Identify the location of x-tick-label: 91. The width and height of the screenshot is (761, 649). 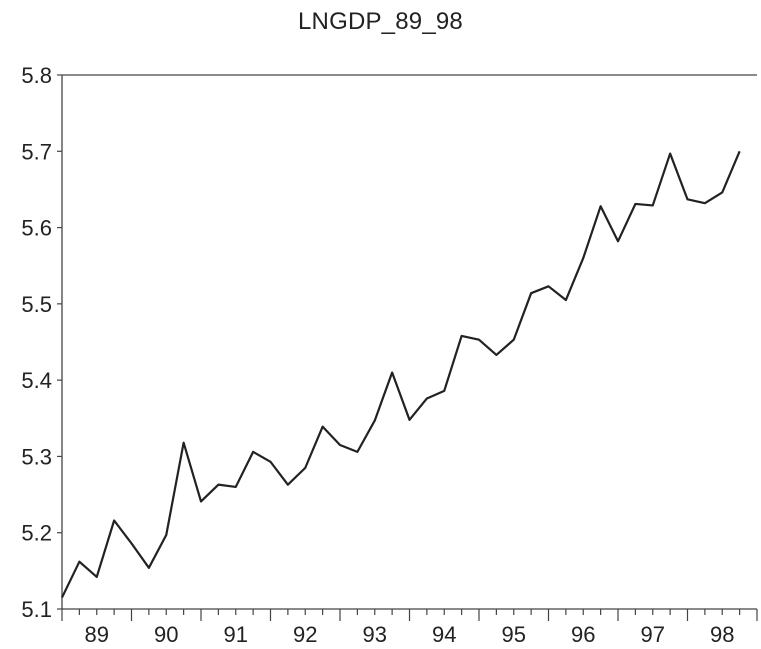
(236, 634).